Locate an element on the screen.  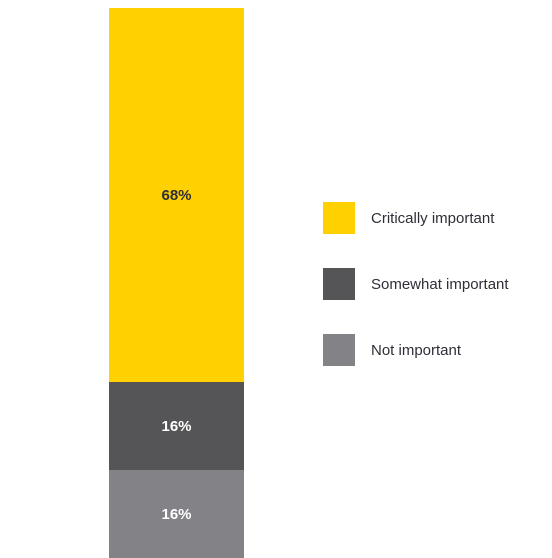
bar-value-labels: 16% 16% 68% is located at coordinates (176, 355).